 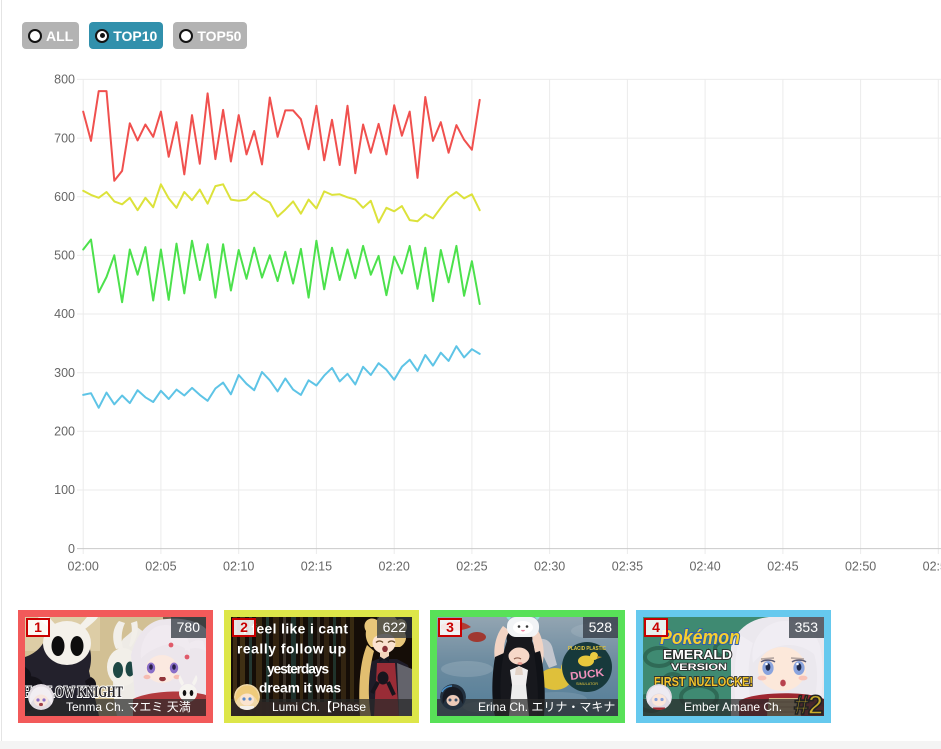 I want to click on svg-text: FIRST NUZLOCKE!, so click(x=703, y=681).